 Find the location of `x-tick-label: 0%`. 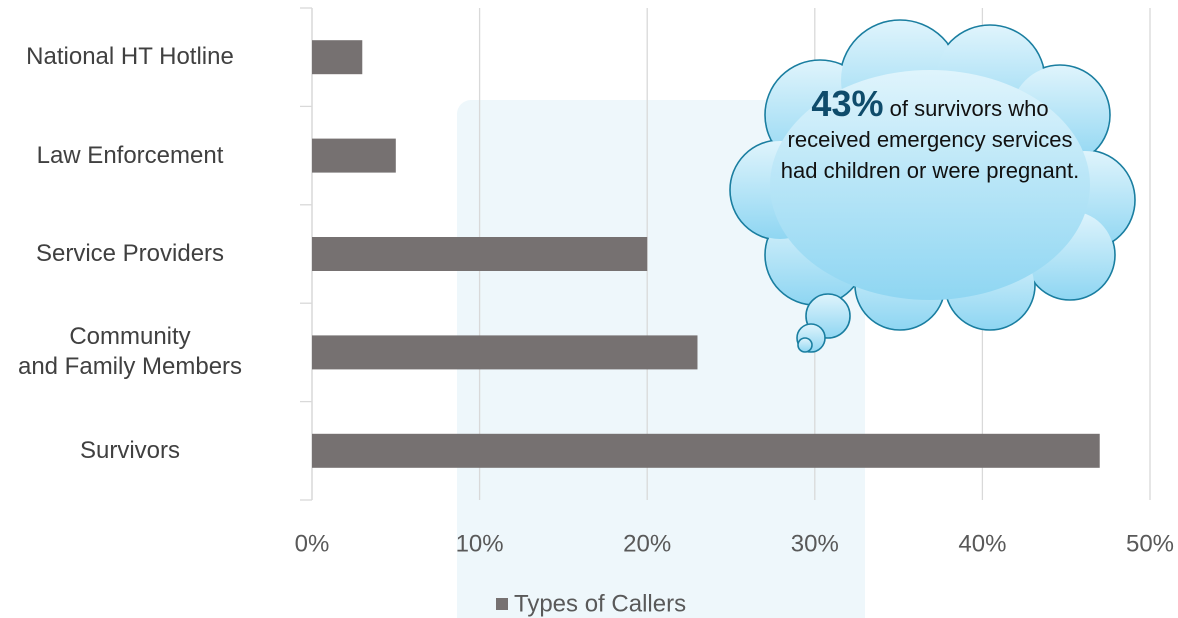

x-tick-label: 0% is located at coordinates (312, 543).